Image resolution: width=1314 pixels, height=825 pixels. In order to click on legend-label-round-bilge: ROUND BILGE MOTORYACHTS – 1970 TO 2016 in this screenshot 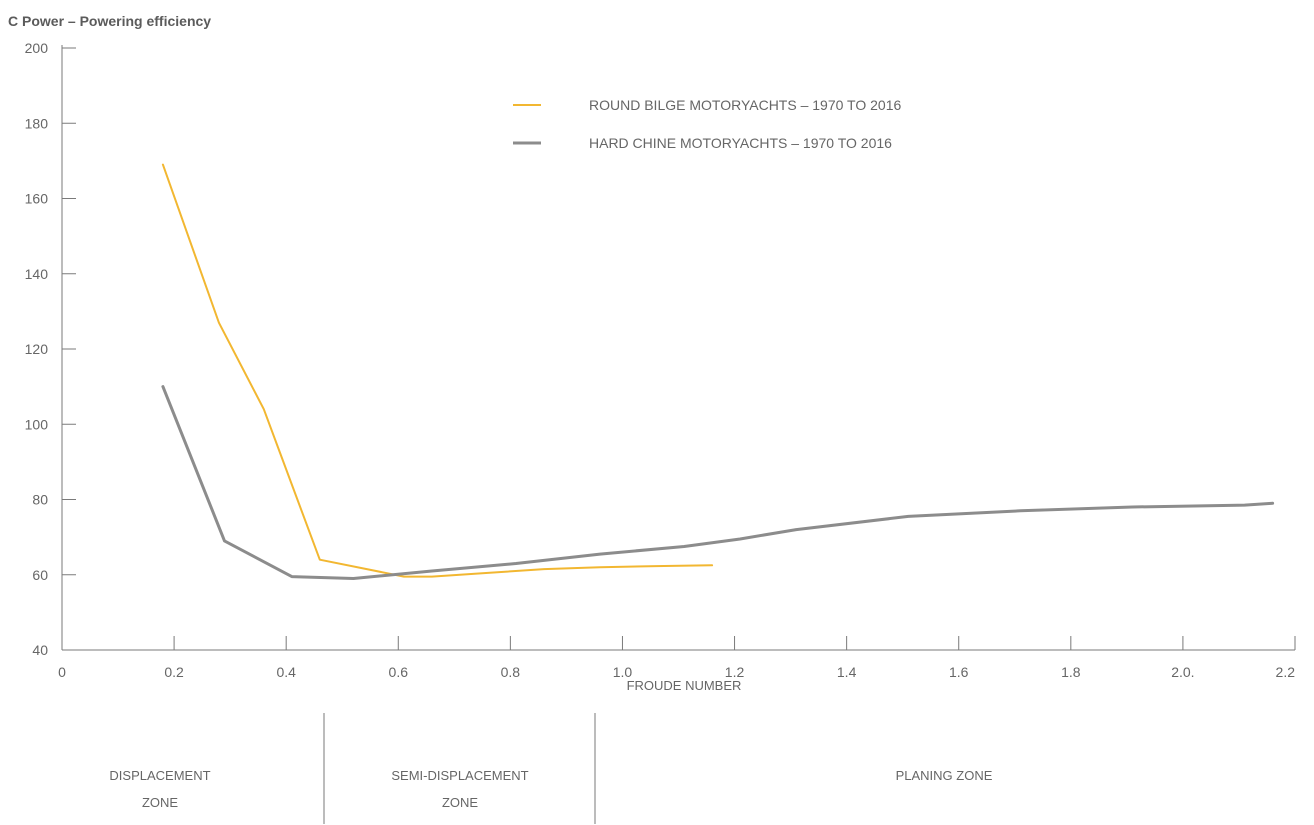, I will do `click(745, 105)`.